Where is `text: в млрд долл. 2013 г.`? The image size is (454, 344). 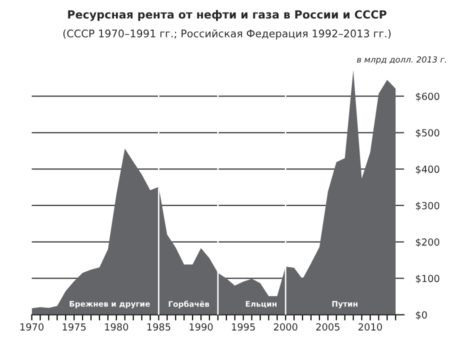
text: в млрд долл. 2013 г. is located at coordinates (401, 60).